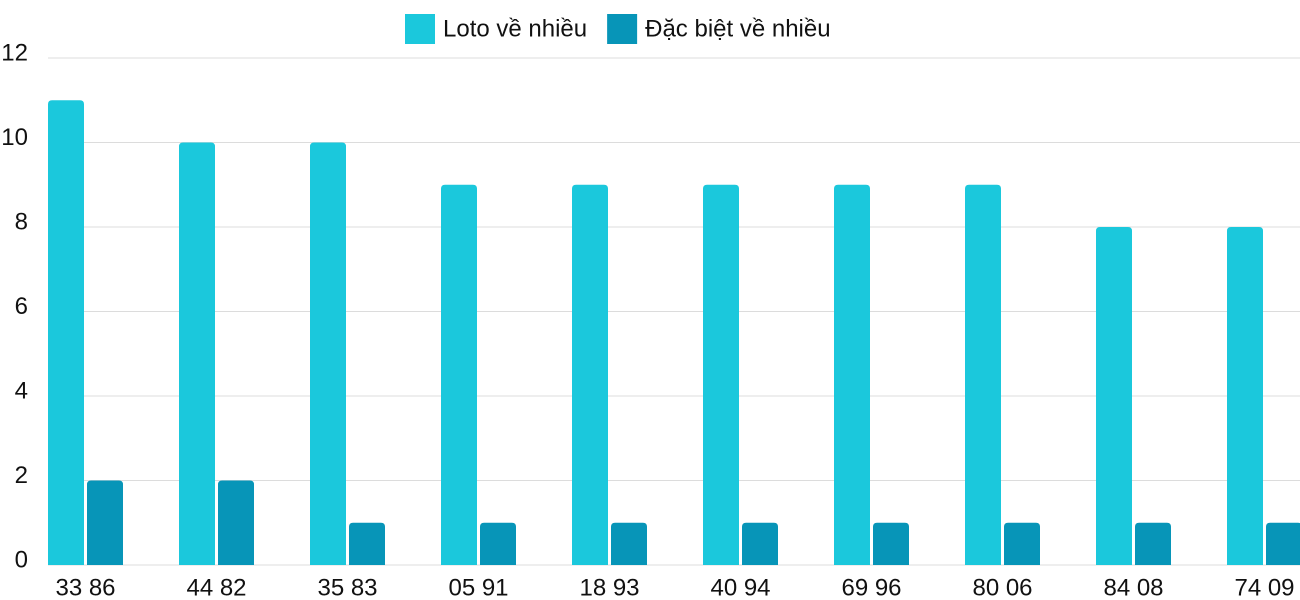 This screenshot has height=600, width=1300. Describe the element at coordinates (1002, 587) in the screenshot. I see `x-tick-label: 80 06` at that location.